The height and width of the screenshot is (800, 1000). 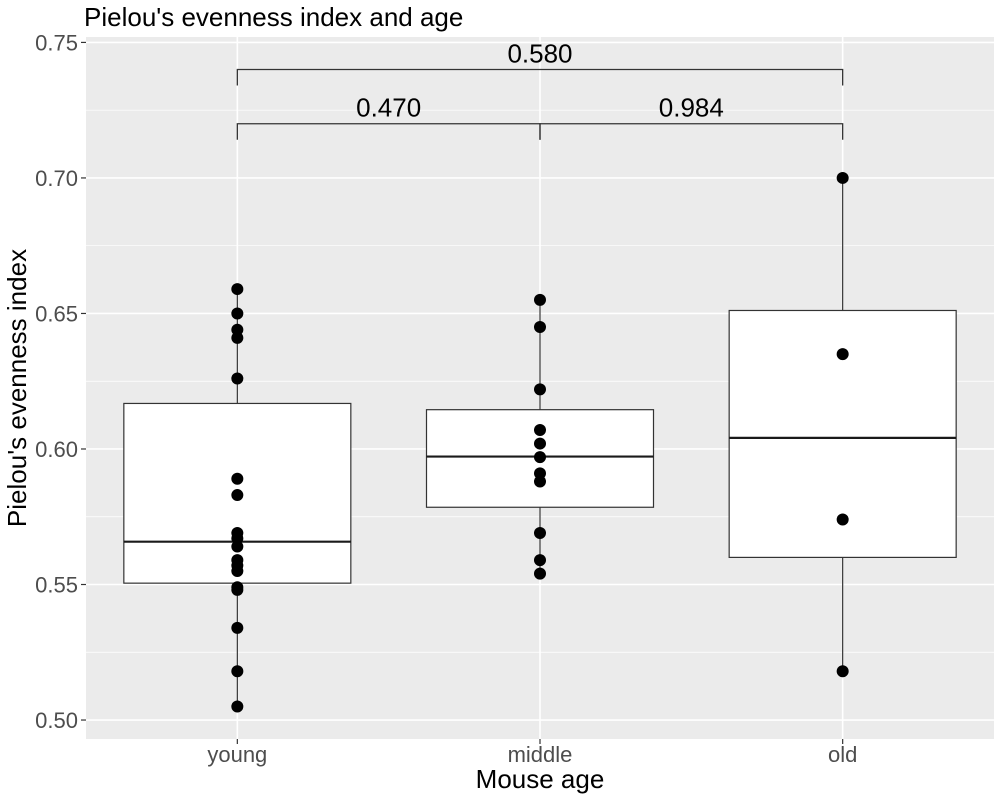 I want to click on bracket-middle-old: 0.984, so click(x=691, y=116).